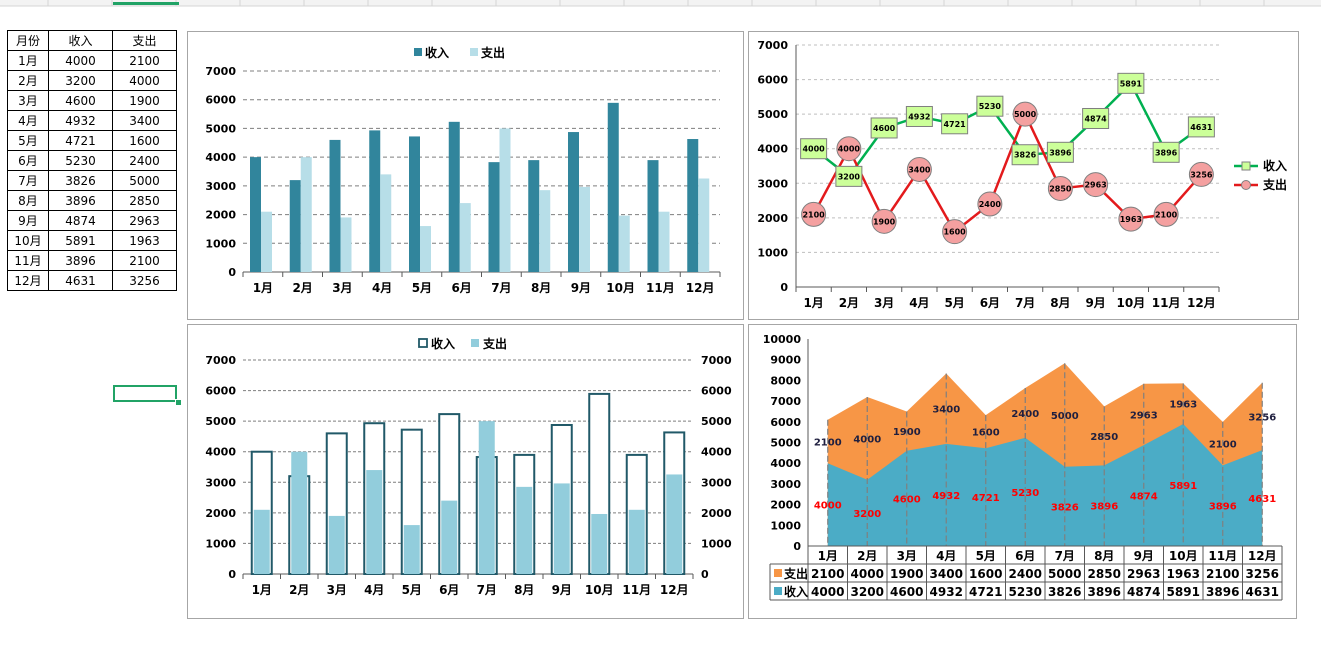  Describe the element at coordinates (144, 240) in the screenshot. I see `table-cell: 1963` at that location.